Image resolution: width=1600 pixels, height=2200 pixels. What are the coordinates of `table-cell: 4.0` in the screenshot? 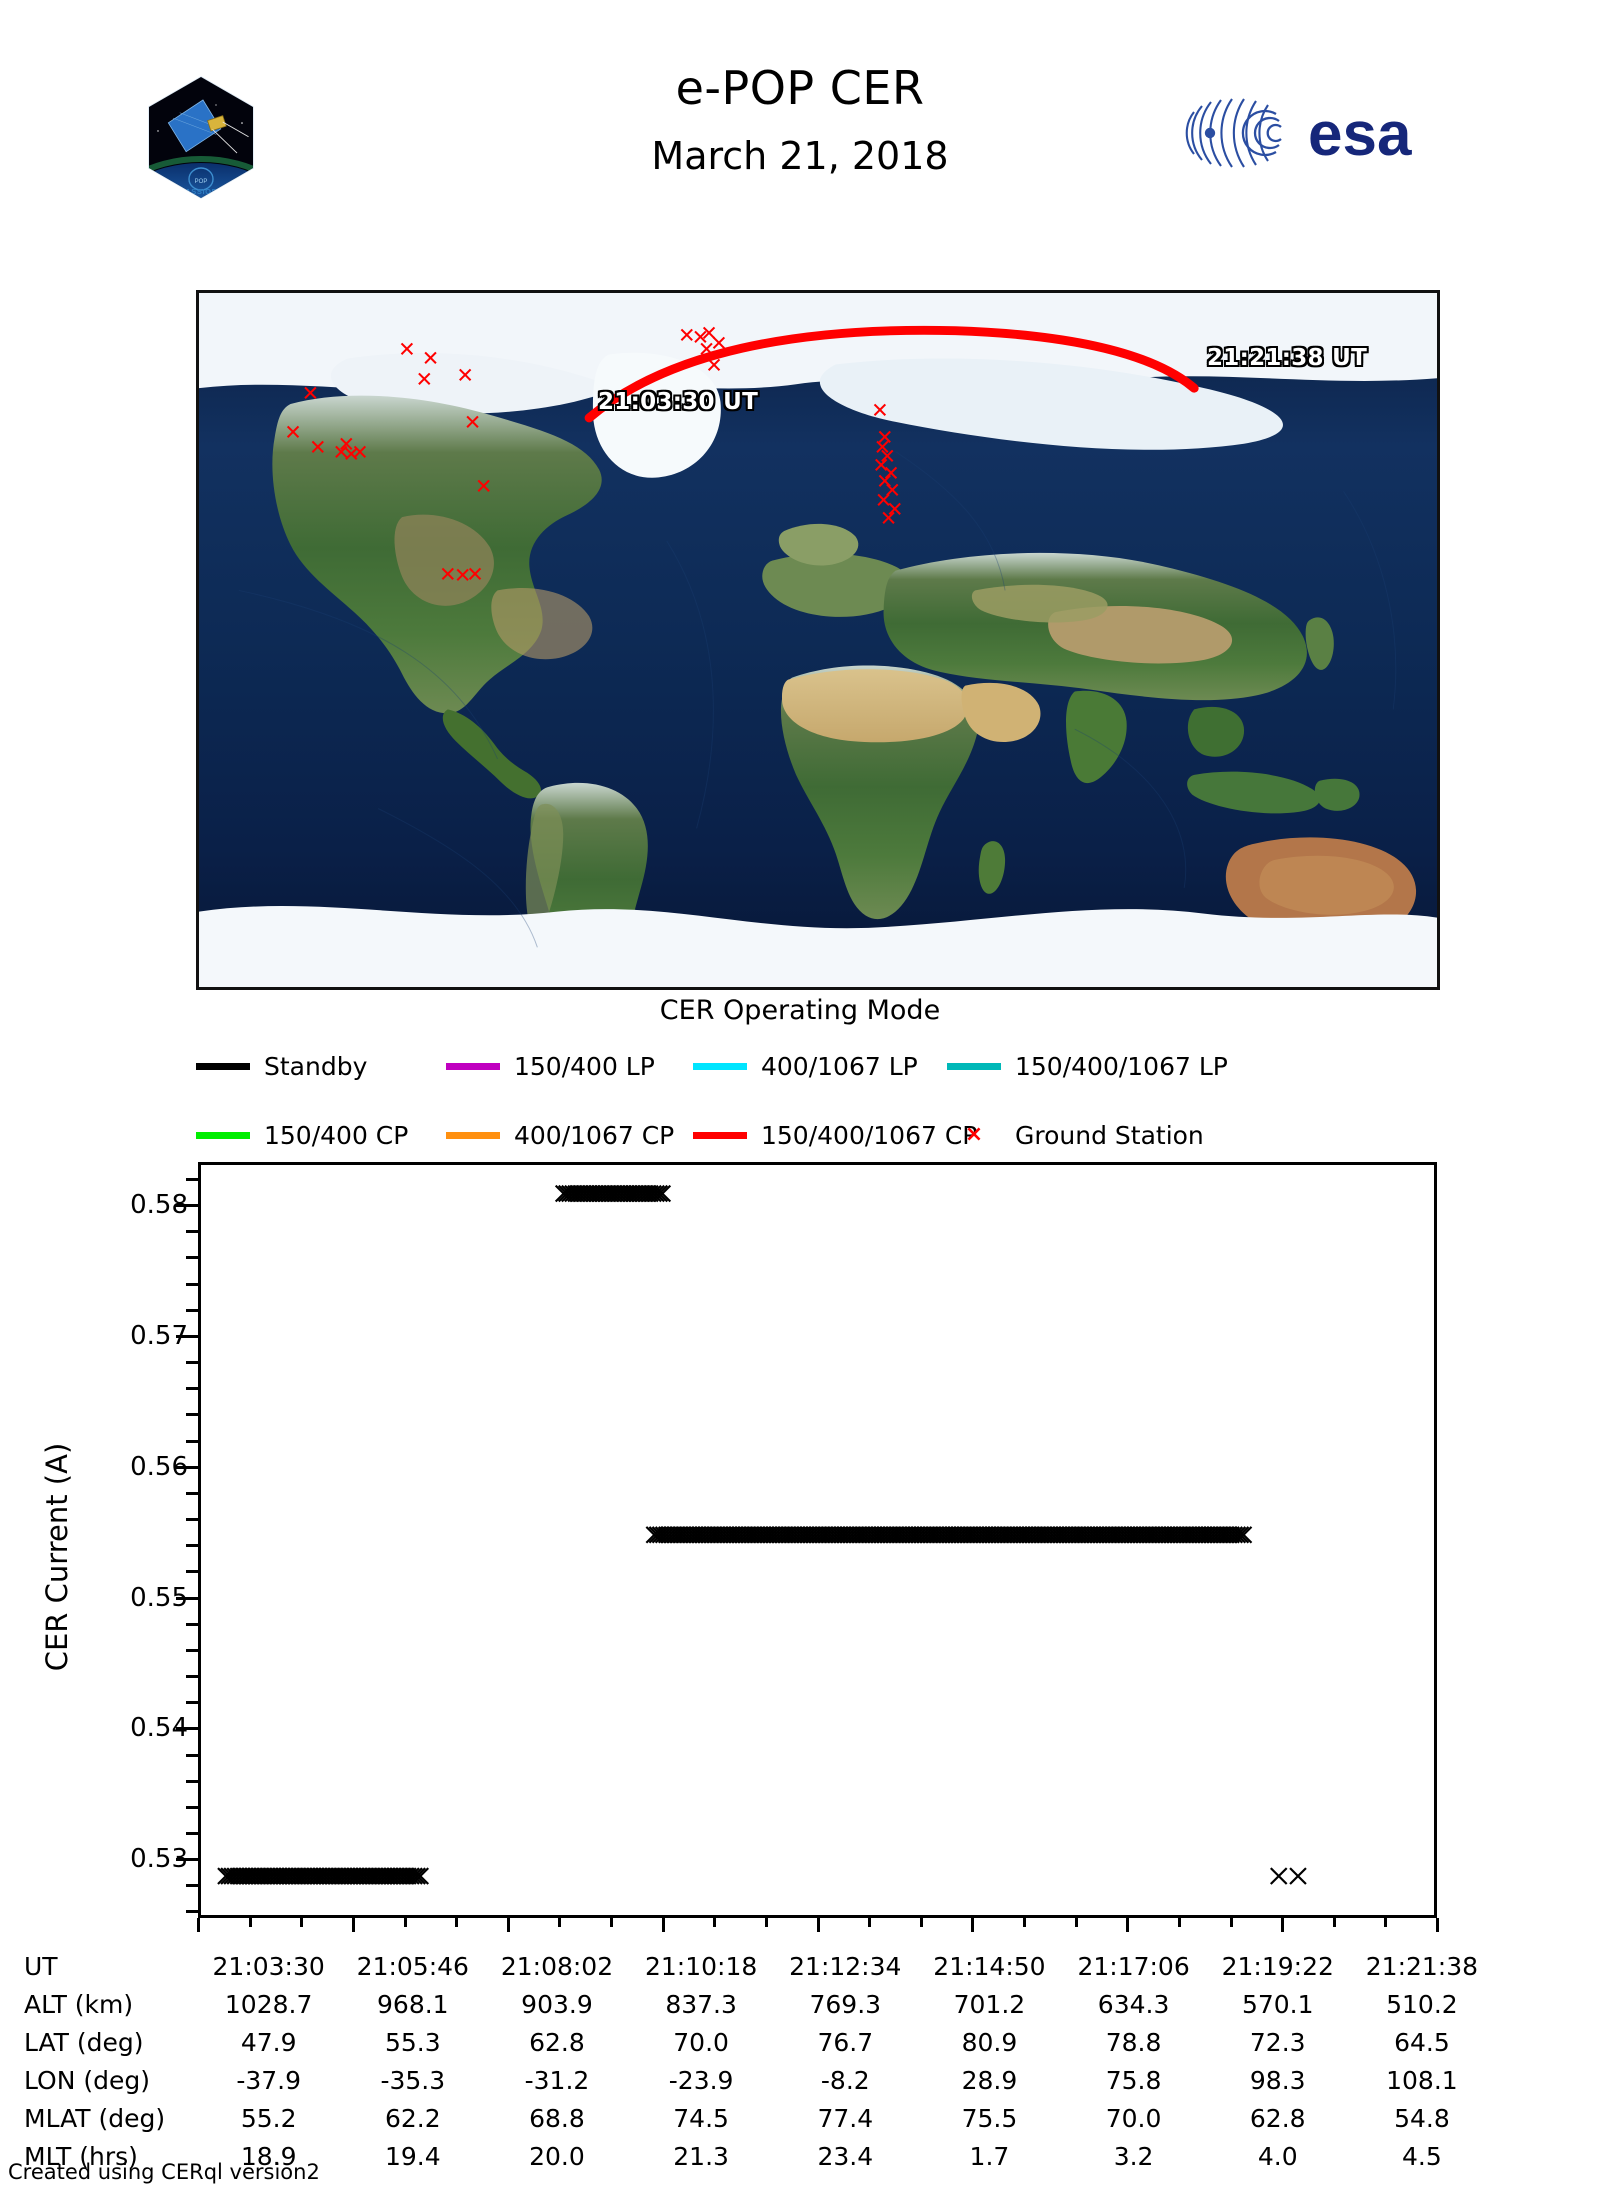 It's located at (1277, 2156).